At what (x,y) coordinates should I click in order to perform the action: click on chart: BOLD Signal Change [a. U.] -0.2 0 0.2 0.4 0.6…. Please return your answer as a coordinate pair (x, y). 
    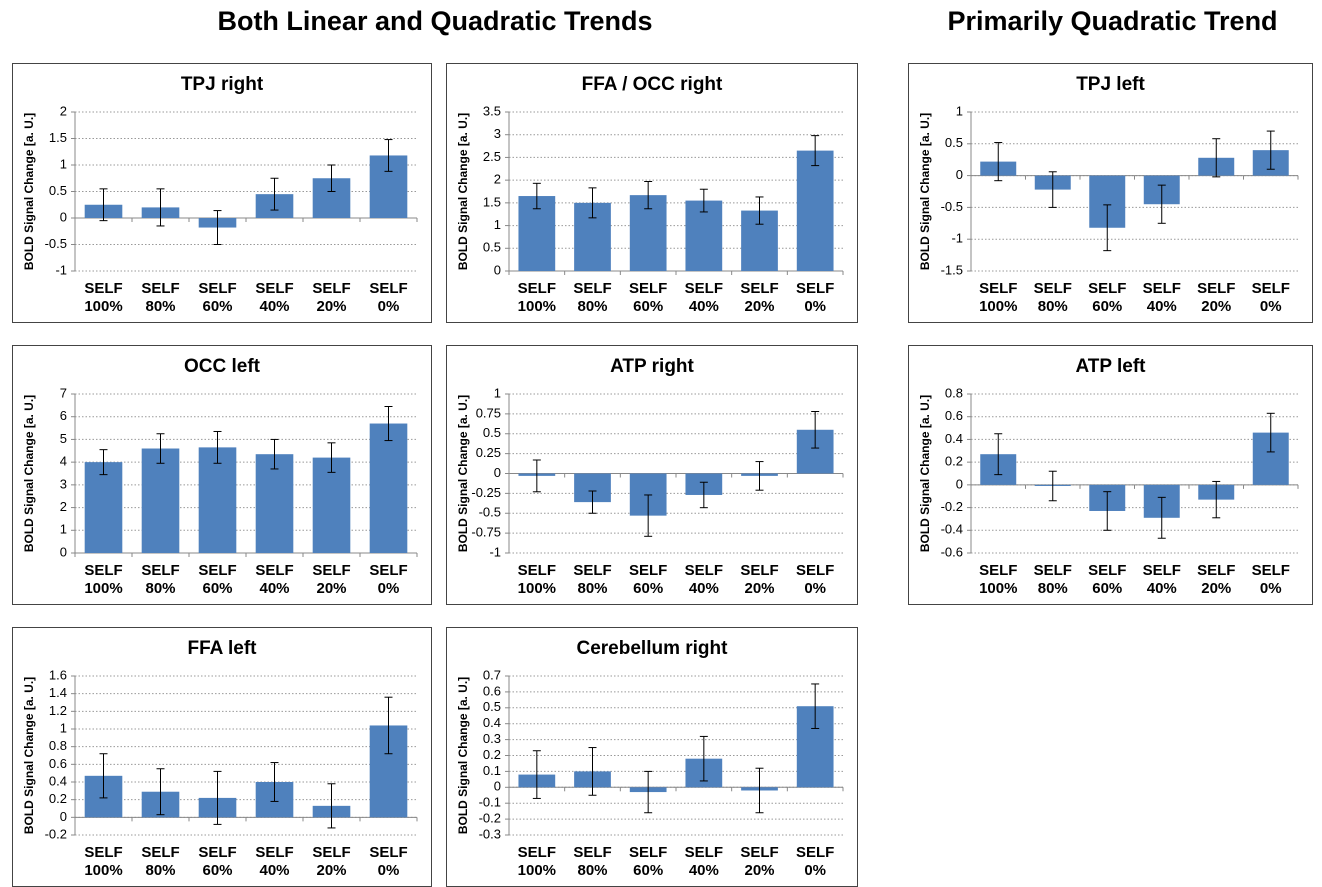
    Looking at the image, I should click on (220, 754).